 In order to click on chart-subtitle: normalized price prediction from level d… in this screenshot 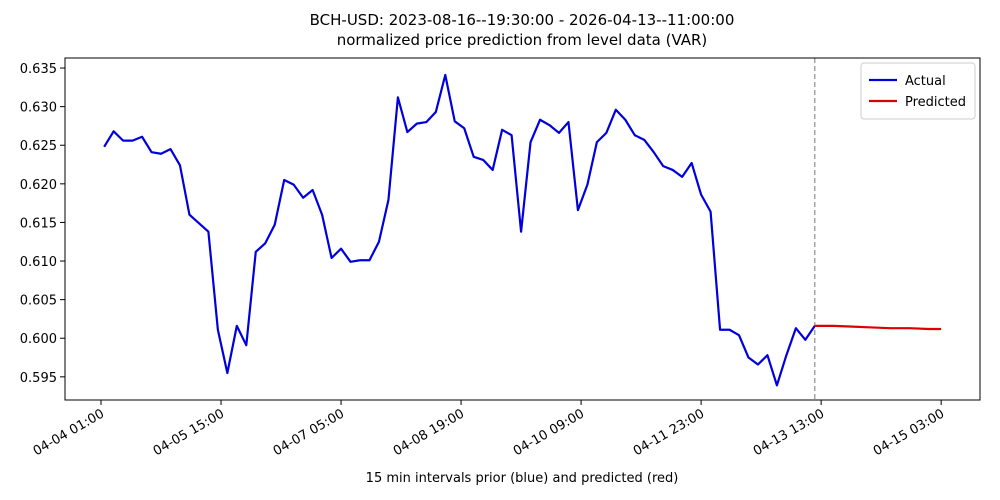, I will do `click(522, 40)`.